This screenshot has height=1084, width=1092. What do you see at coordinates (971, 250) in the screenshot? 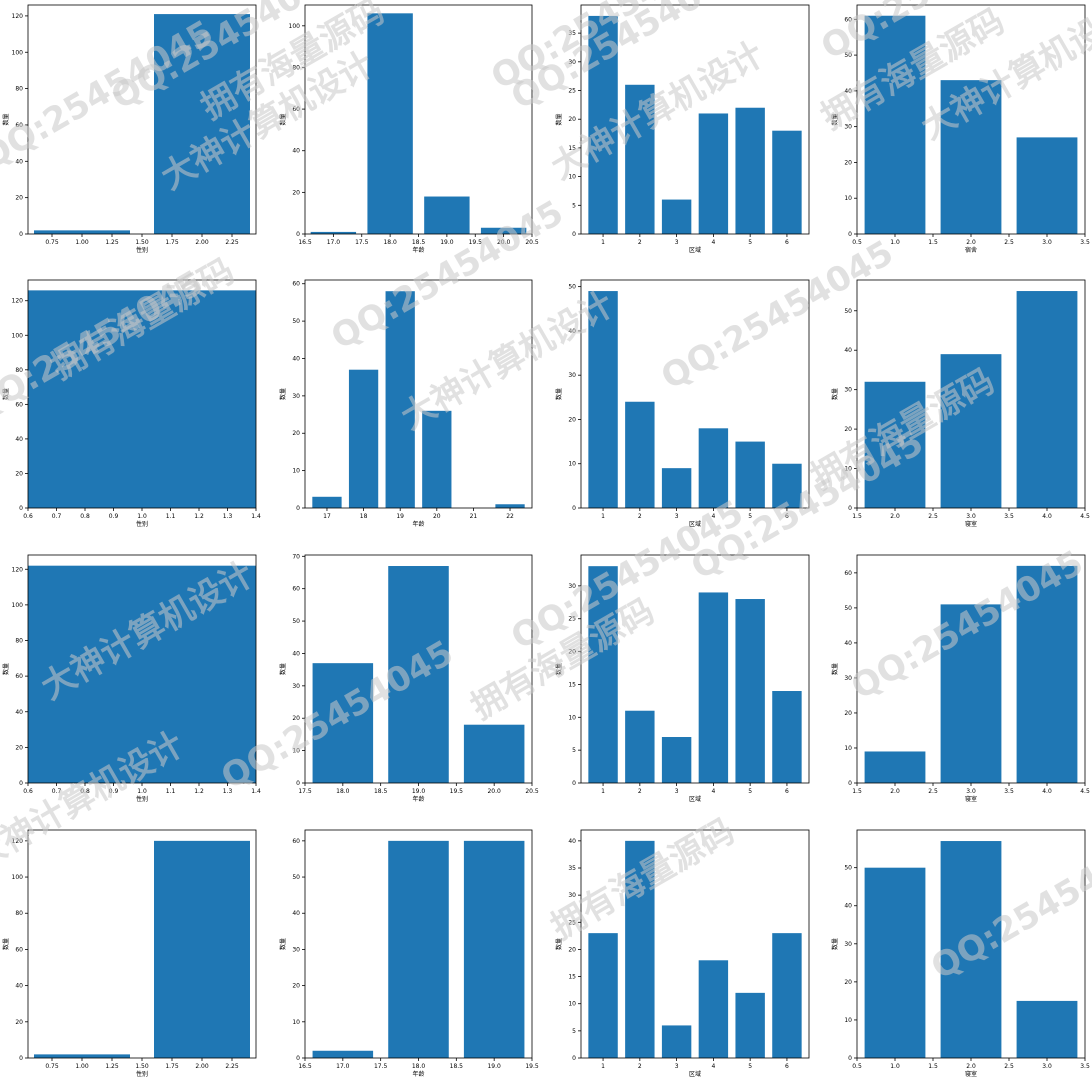
I see `x-axis-label: 宿舍` at bounding box center [971, 250].